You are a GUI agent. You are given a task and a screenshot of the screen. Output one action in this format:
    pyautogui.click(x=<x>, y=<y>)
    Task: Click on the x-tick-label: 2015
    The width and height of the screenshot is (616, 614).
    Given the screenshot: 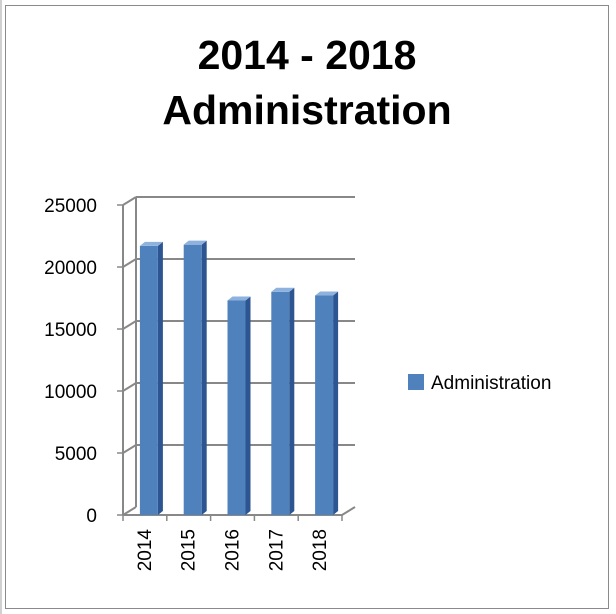 What is the action you would take?
    pyautogui.click(x=189, y=550)
    